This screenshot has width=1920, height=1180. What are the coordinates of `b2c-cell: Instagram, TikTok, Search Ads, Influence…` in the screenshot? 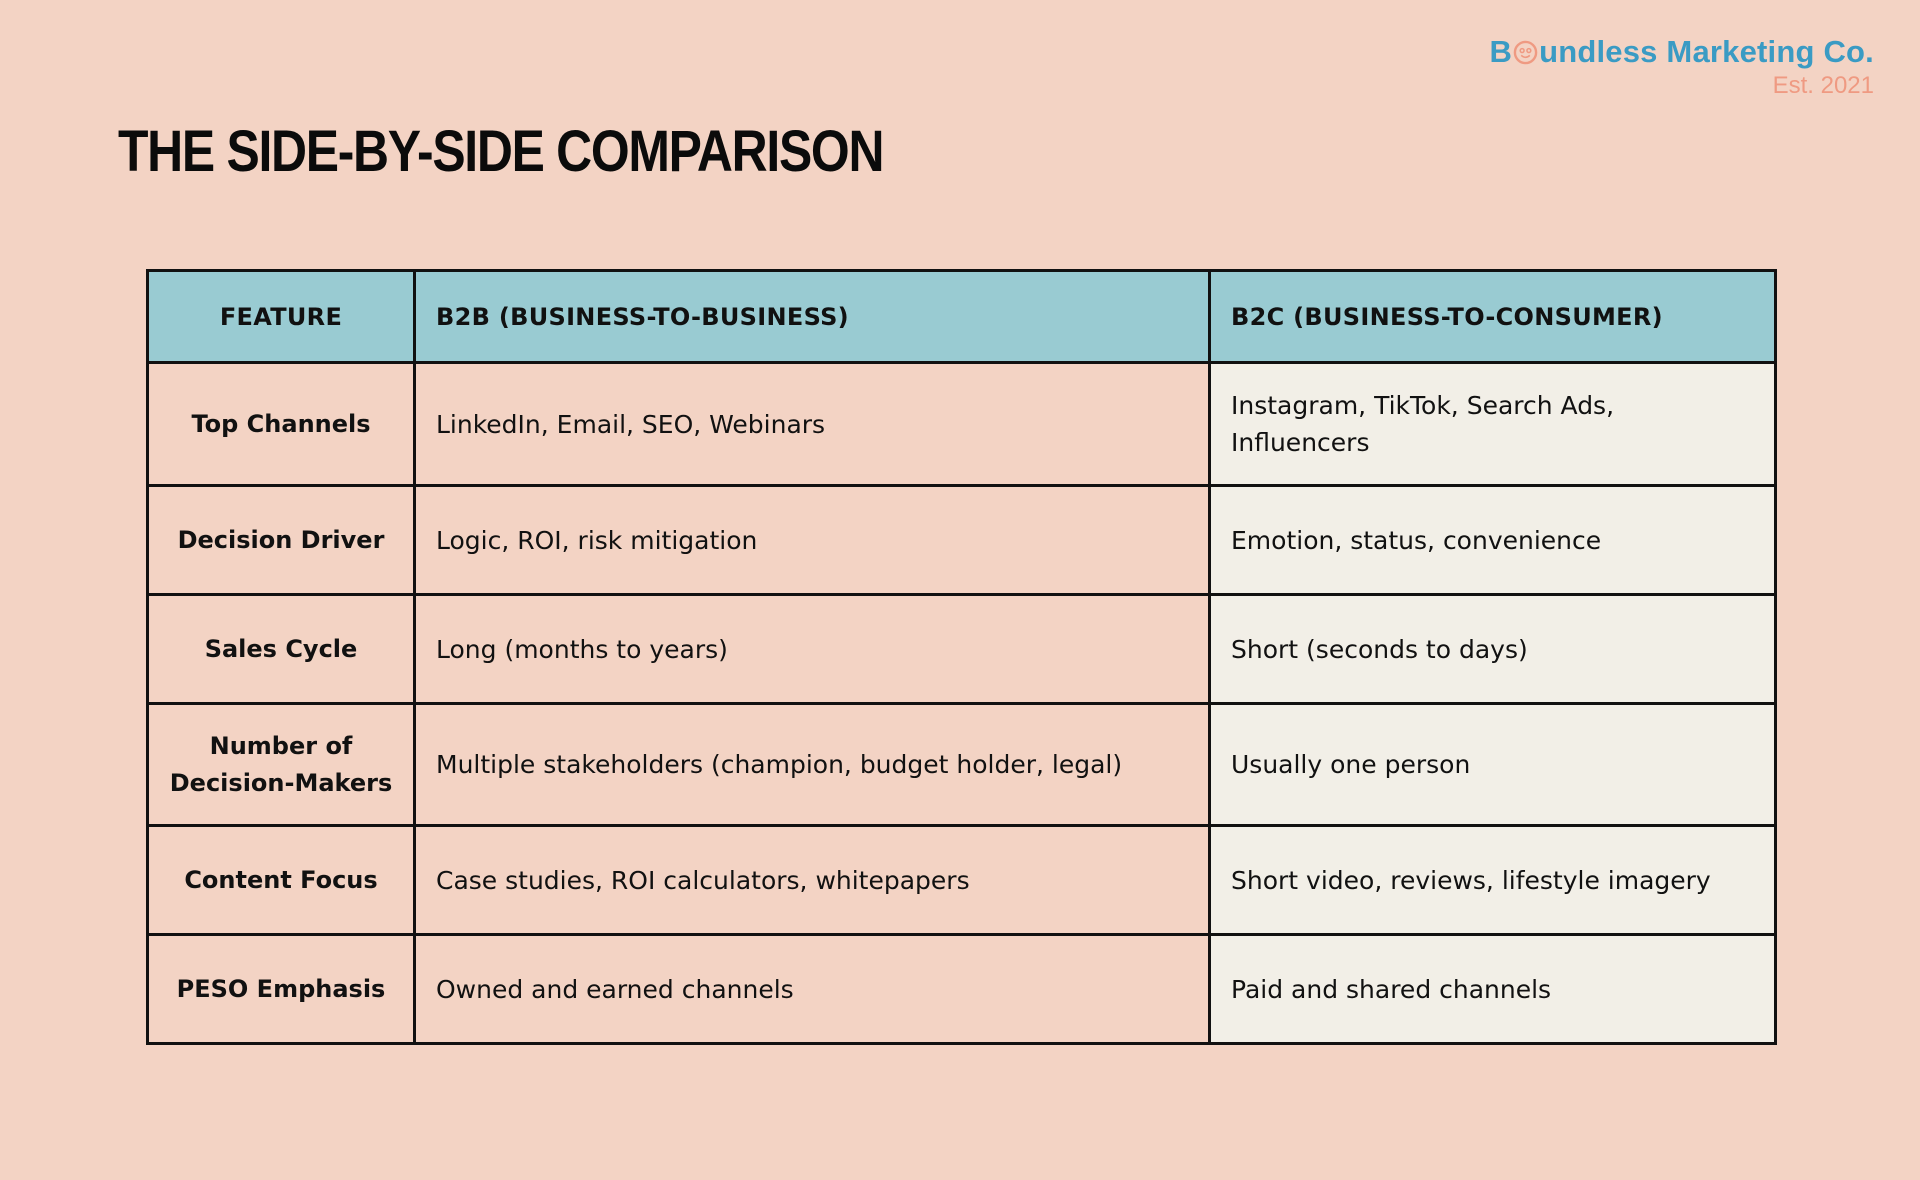 It's located at (1492, 424).